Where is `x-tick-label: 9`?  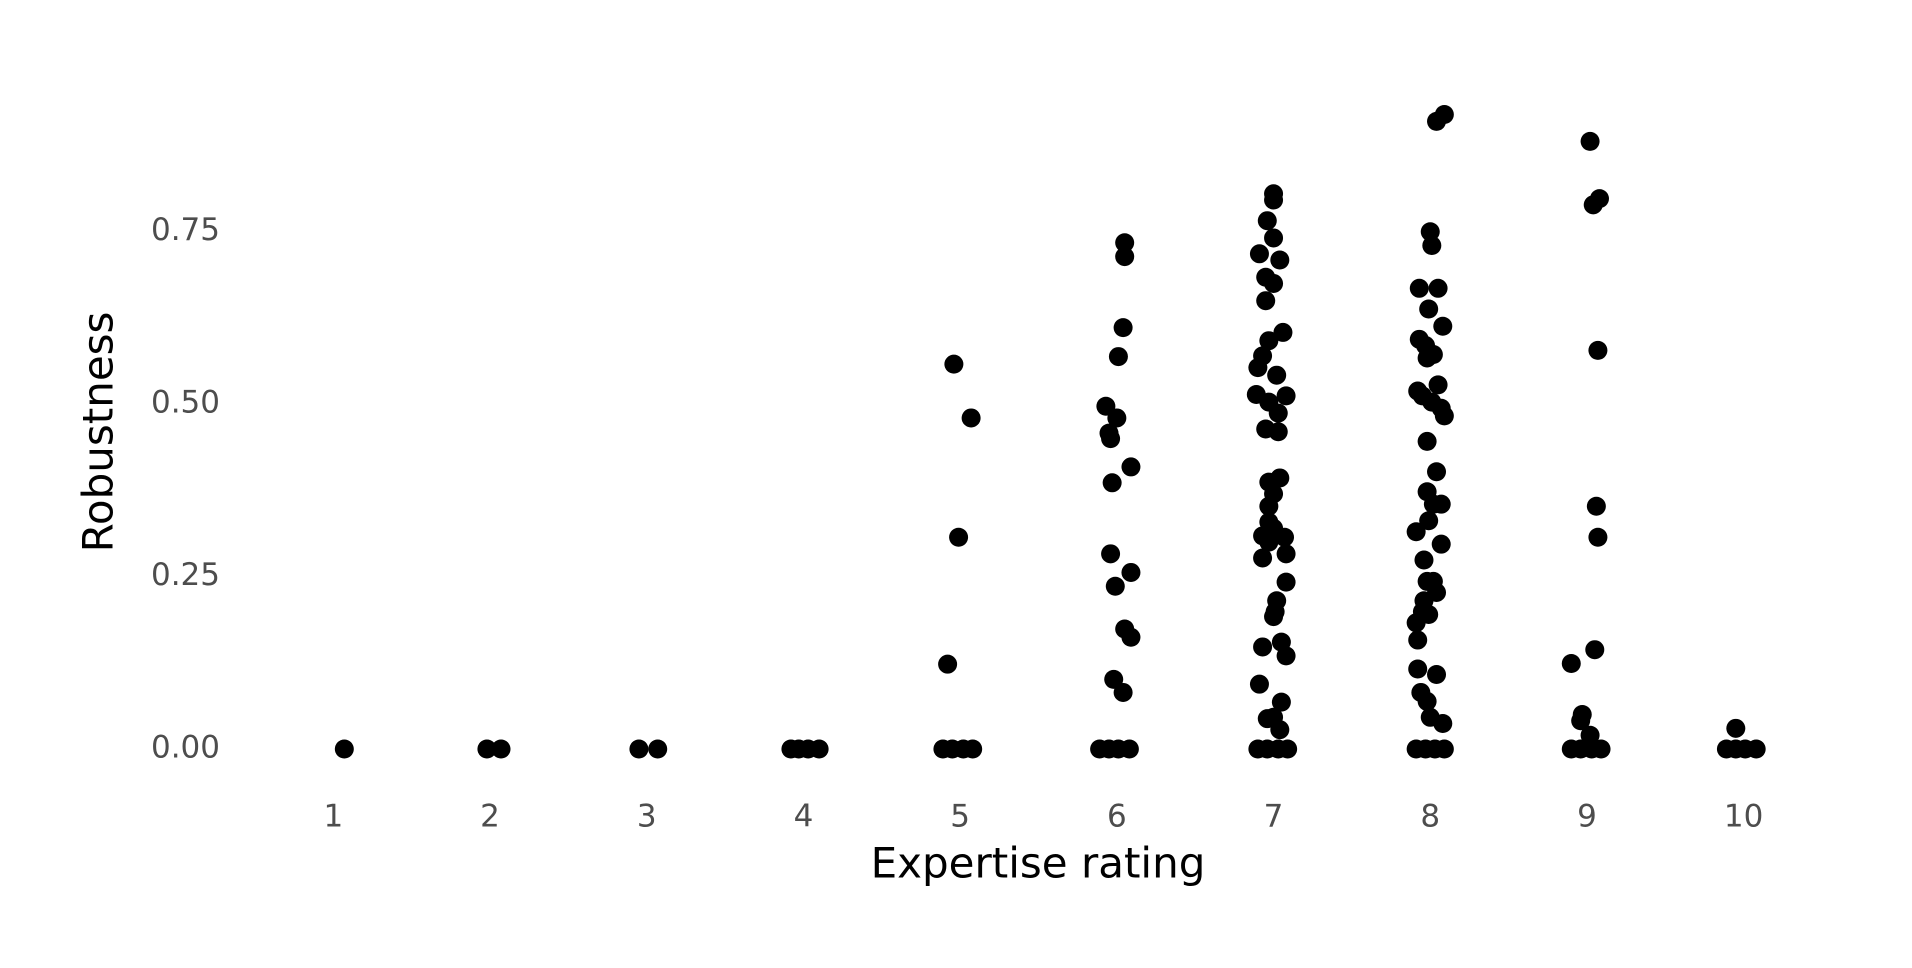
x-tick-label: 9 is located at coordinates (1587, 817).